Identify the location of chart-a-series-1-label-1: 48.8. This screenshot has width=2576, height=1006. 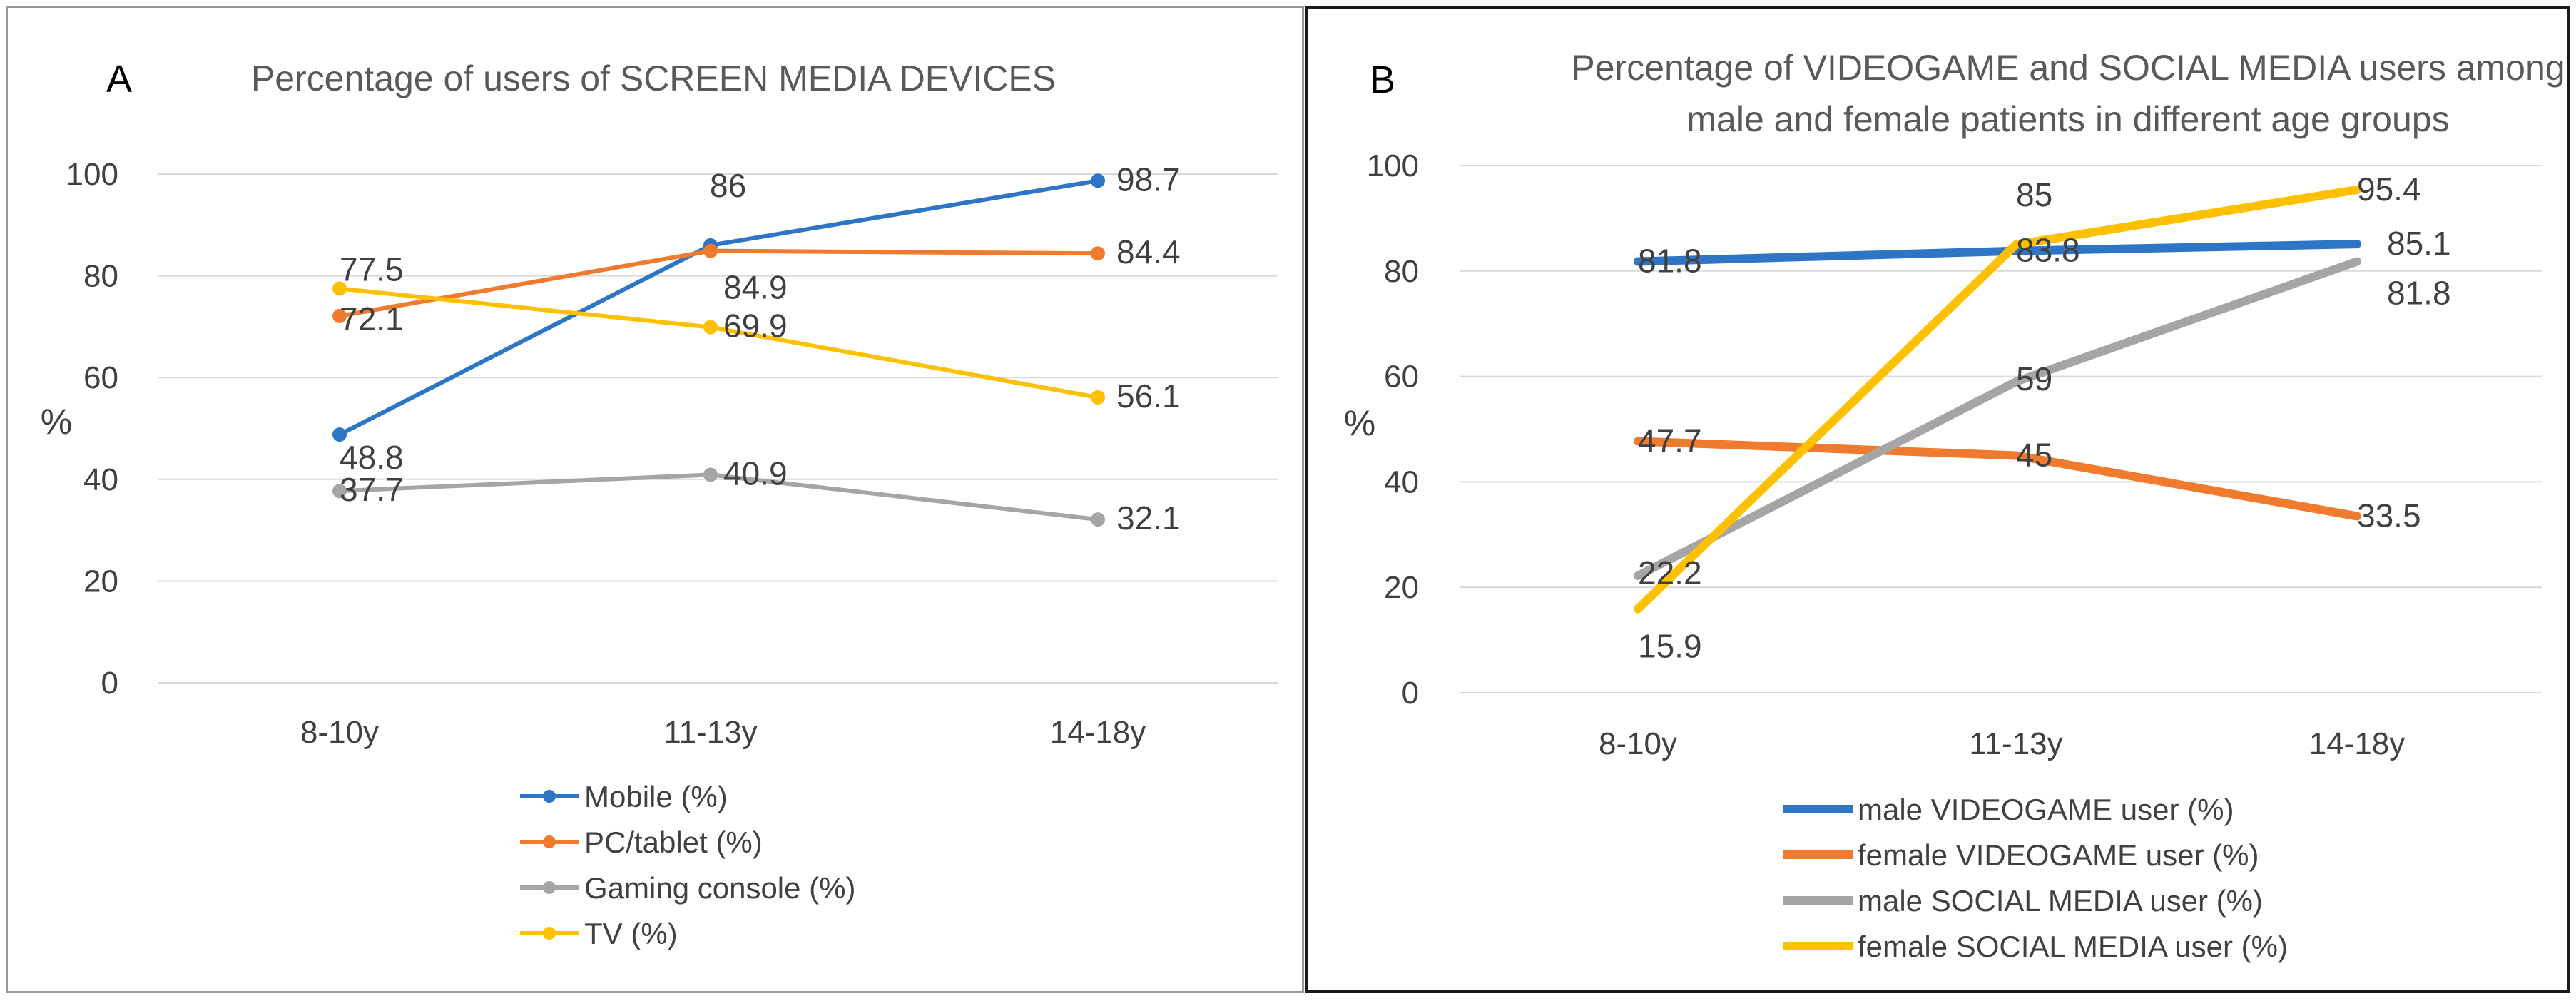
(372, 457).